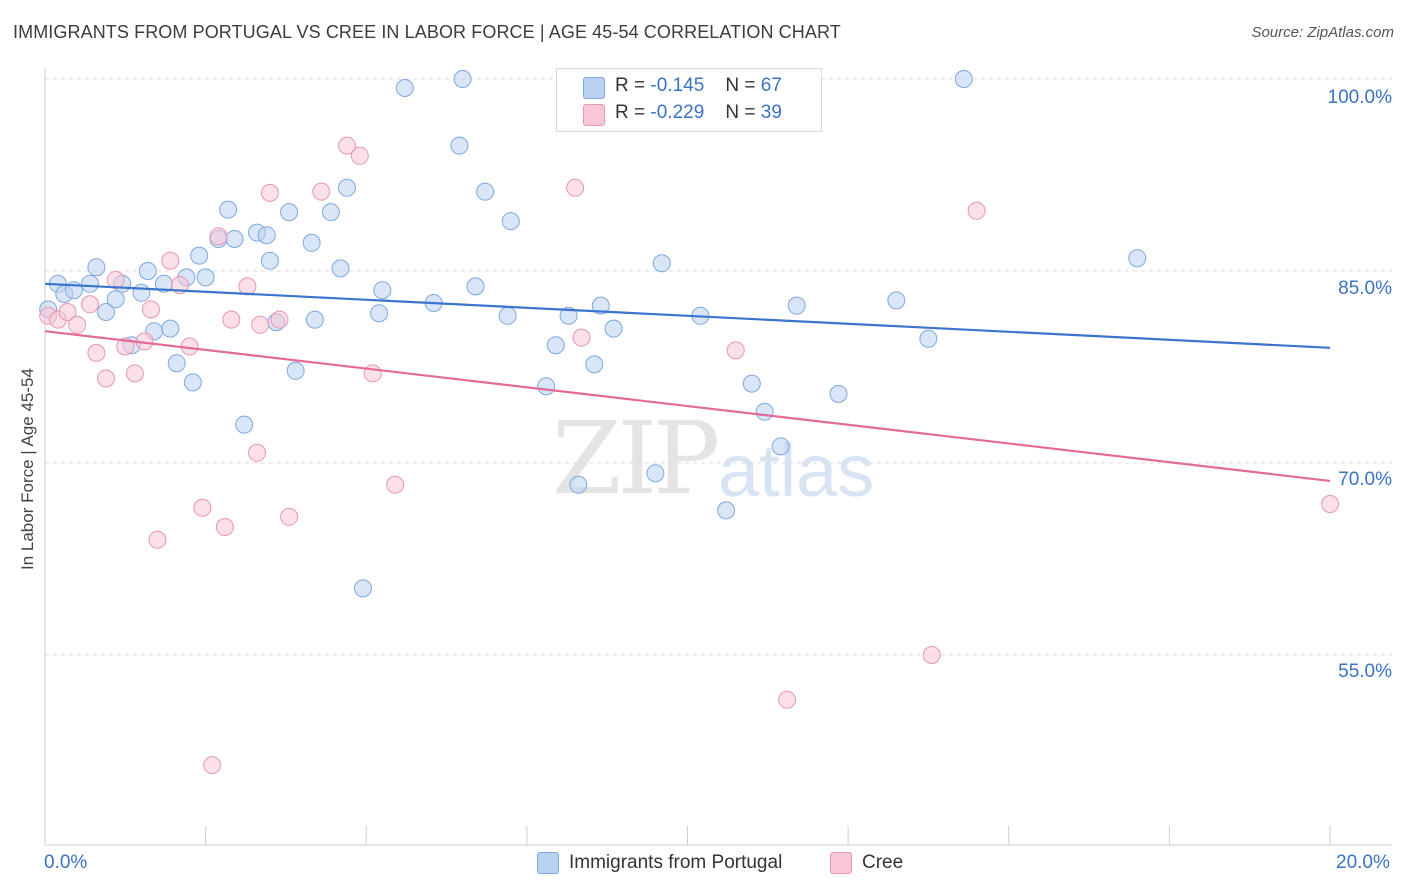  Describe the element at coordinates (771, 85) in the screenshot. I see `legend-n-value: 67` at that location.